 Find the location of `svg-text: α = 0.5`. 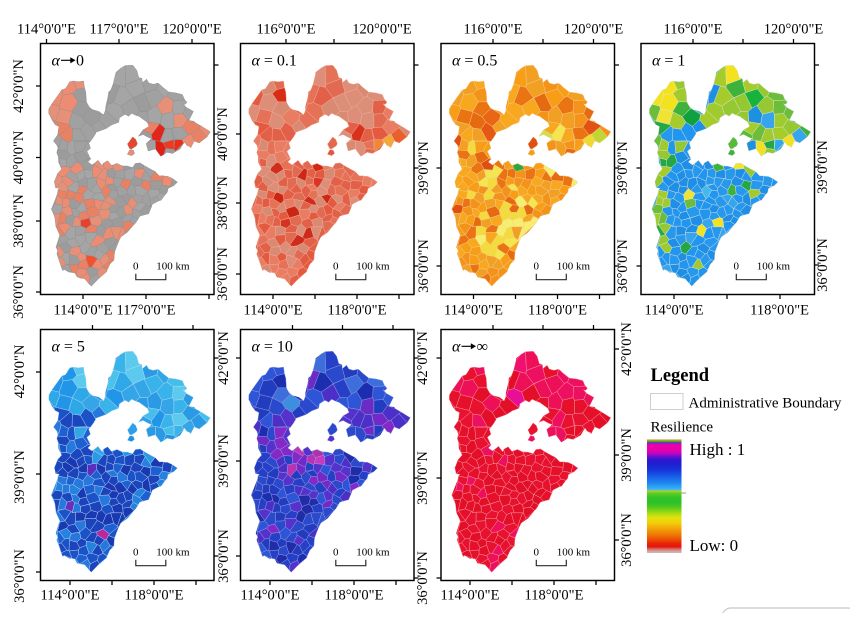

svg-text: α = 0.5 is located at coordinates (474, 61).